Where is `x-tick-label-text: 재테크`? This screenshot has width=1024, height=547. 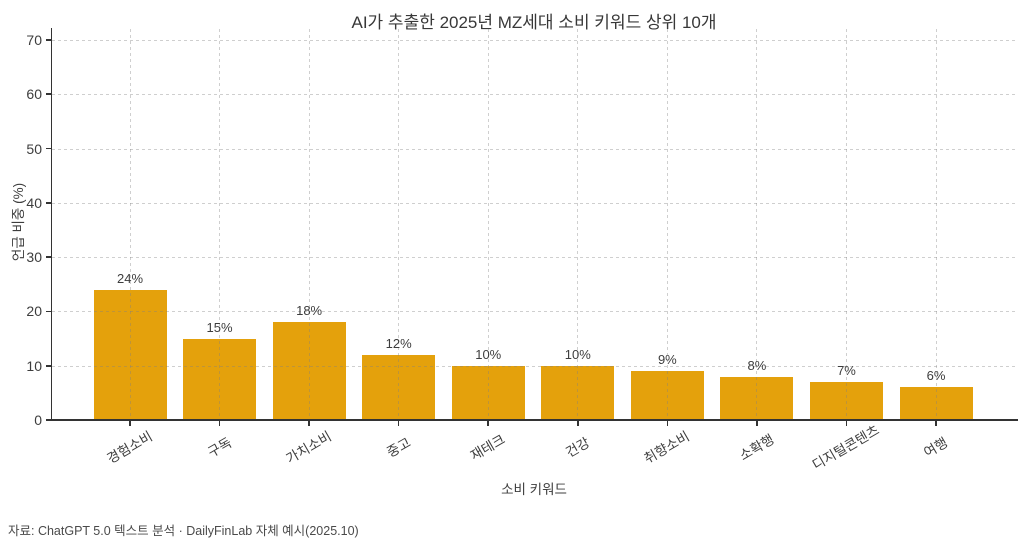 x-tick-label-text: 재테크 is located at coordinates (488, 447).